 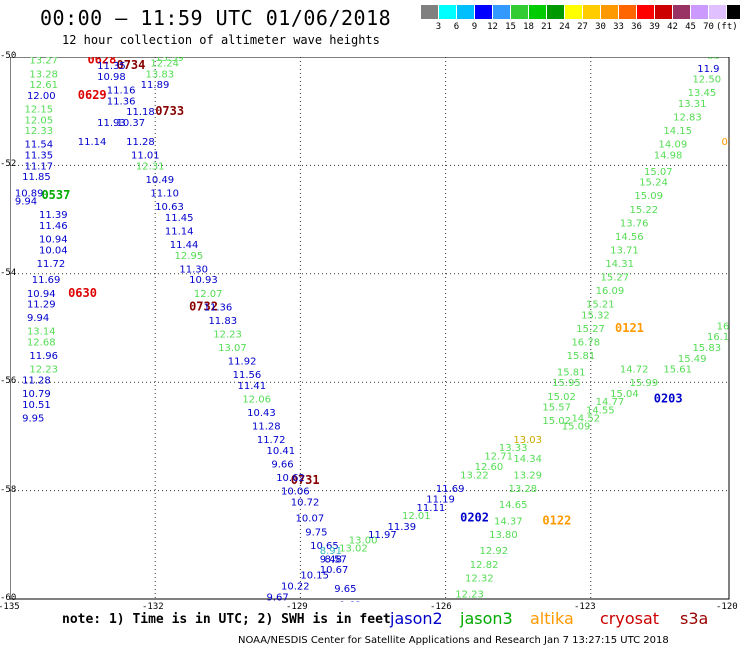 What do you see at coordinates (687, 118) in the screenshot?
I see `wave-height-label: 12.83` at bounding box center [687, 118].